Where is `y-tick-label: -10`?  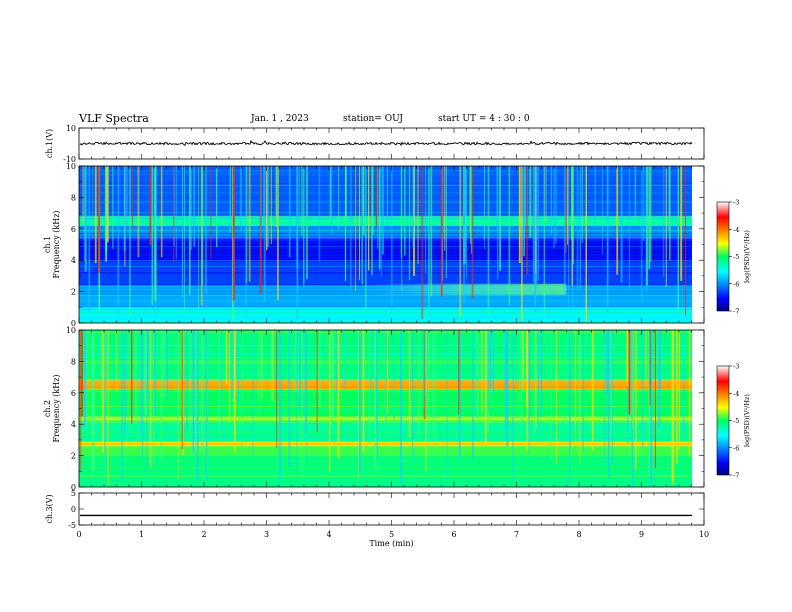
y-tick-label: -10 is located at coordinates (69, 159).